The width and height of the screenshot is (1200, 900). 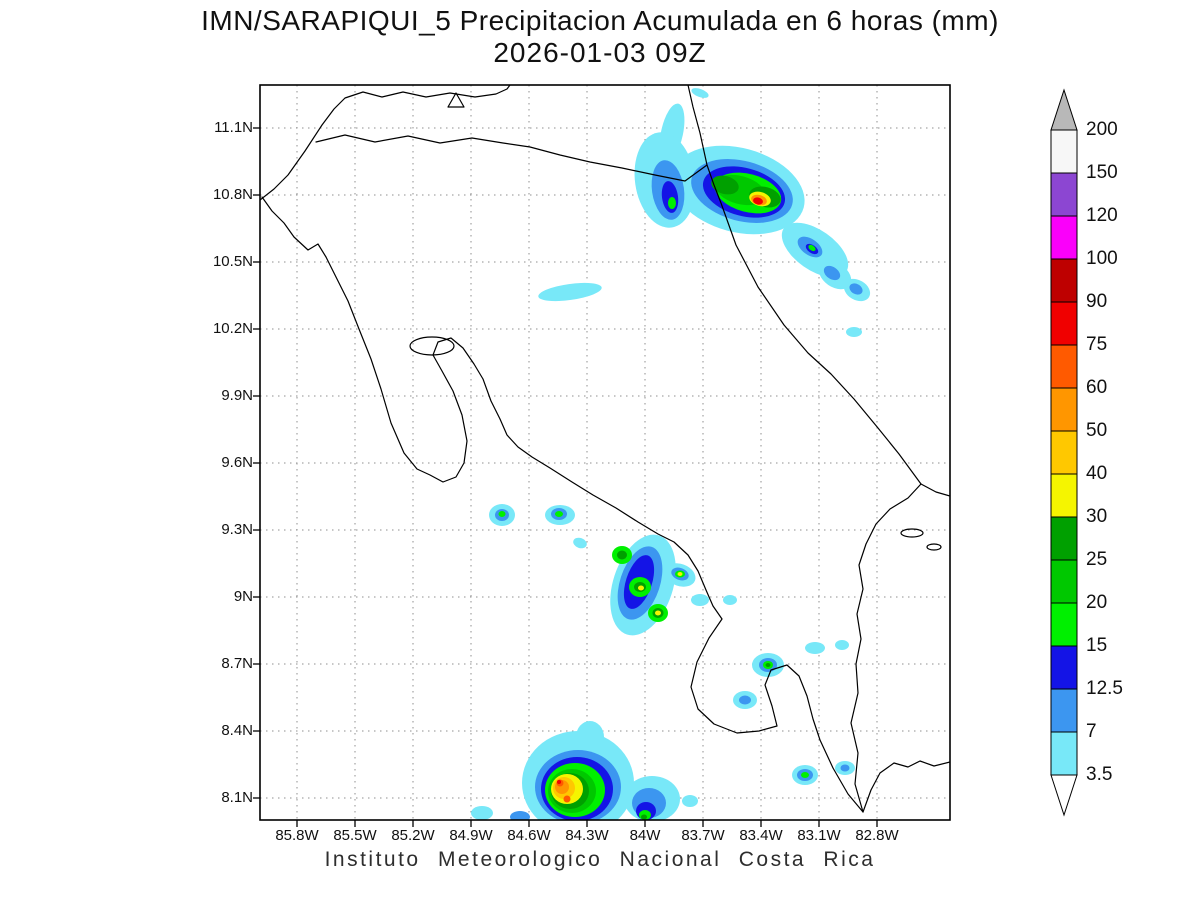 I want to click on x-axis-tick-label: 84.6W, so click(x=529, y=835).